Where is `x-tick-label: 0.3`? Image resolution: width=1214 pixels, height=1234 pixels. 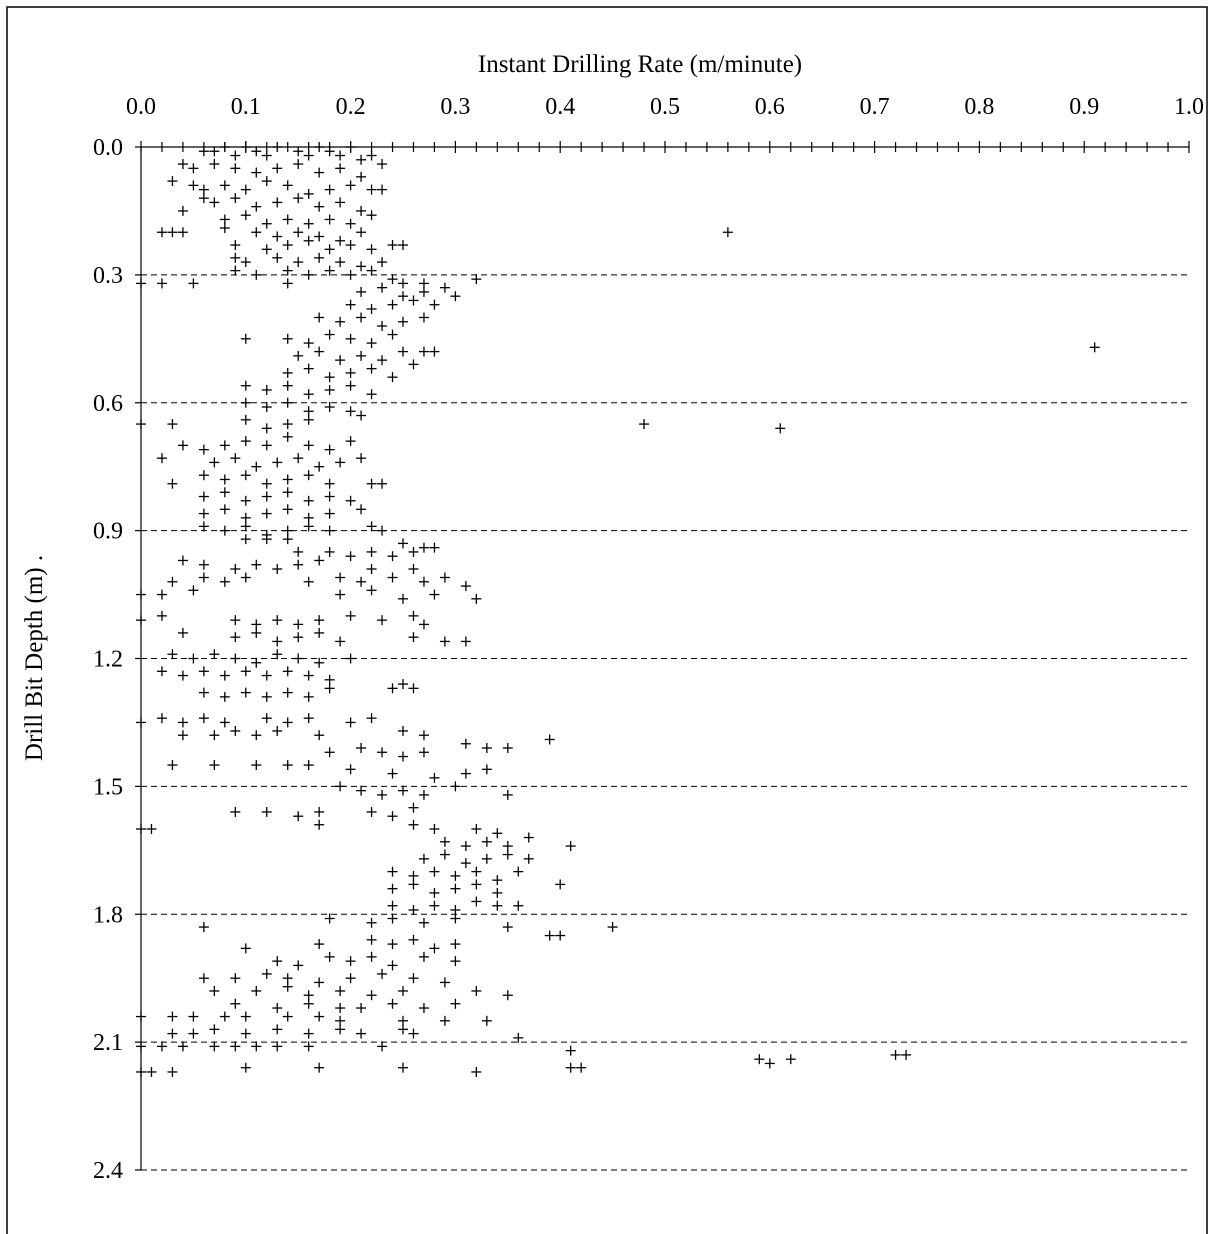 x-tick-label: 0.3 is located at coordinates (455, 107).